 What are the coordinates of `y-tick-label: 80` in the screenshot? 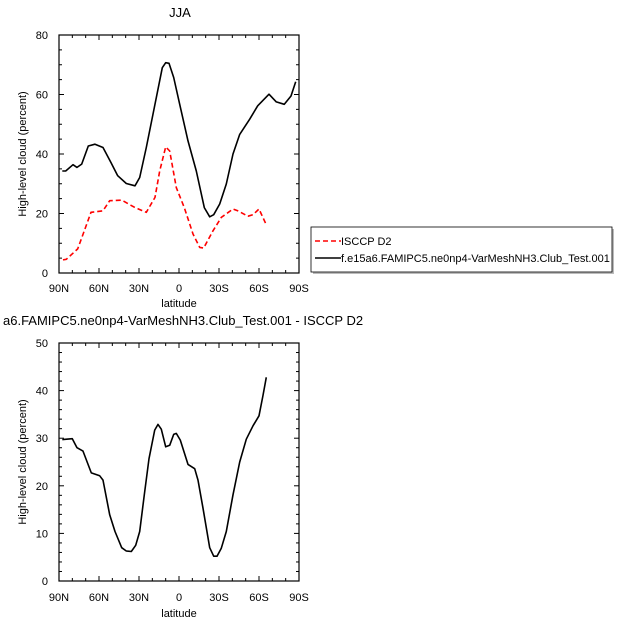 It's located at (42, 36).